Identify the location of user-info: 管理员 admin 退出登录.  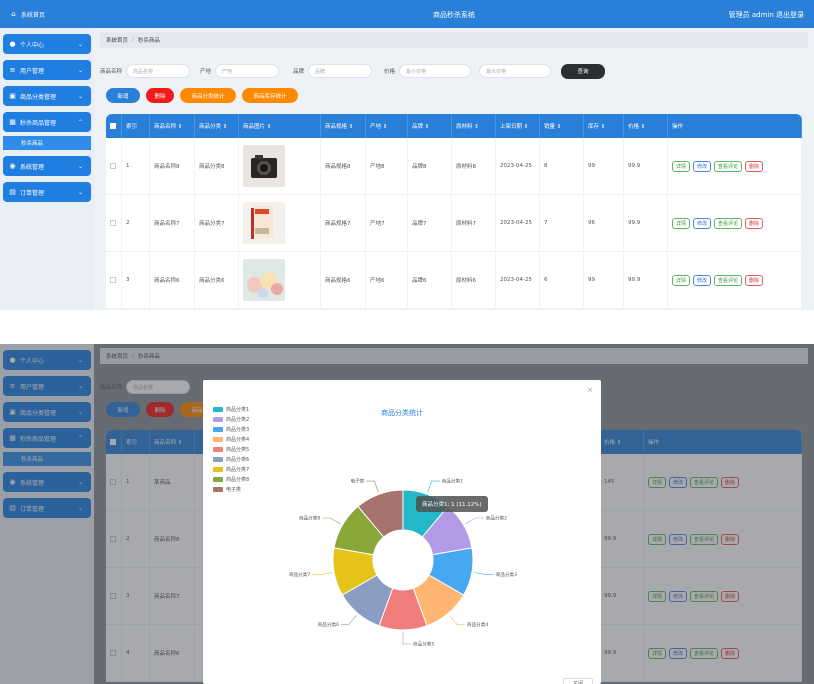
(766, 15).